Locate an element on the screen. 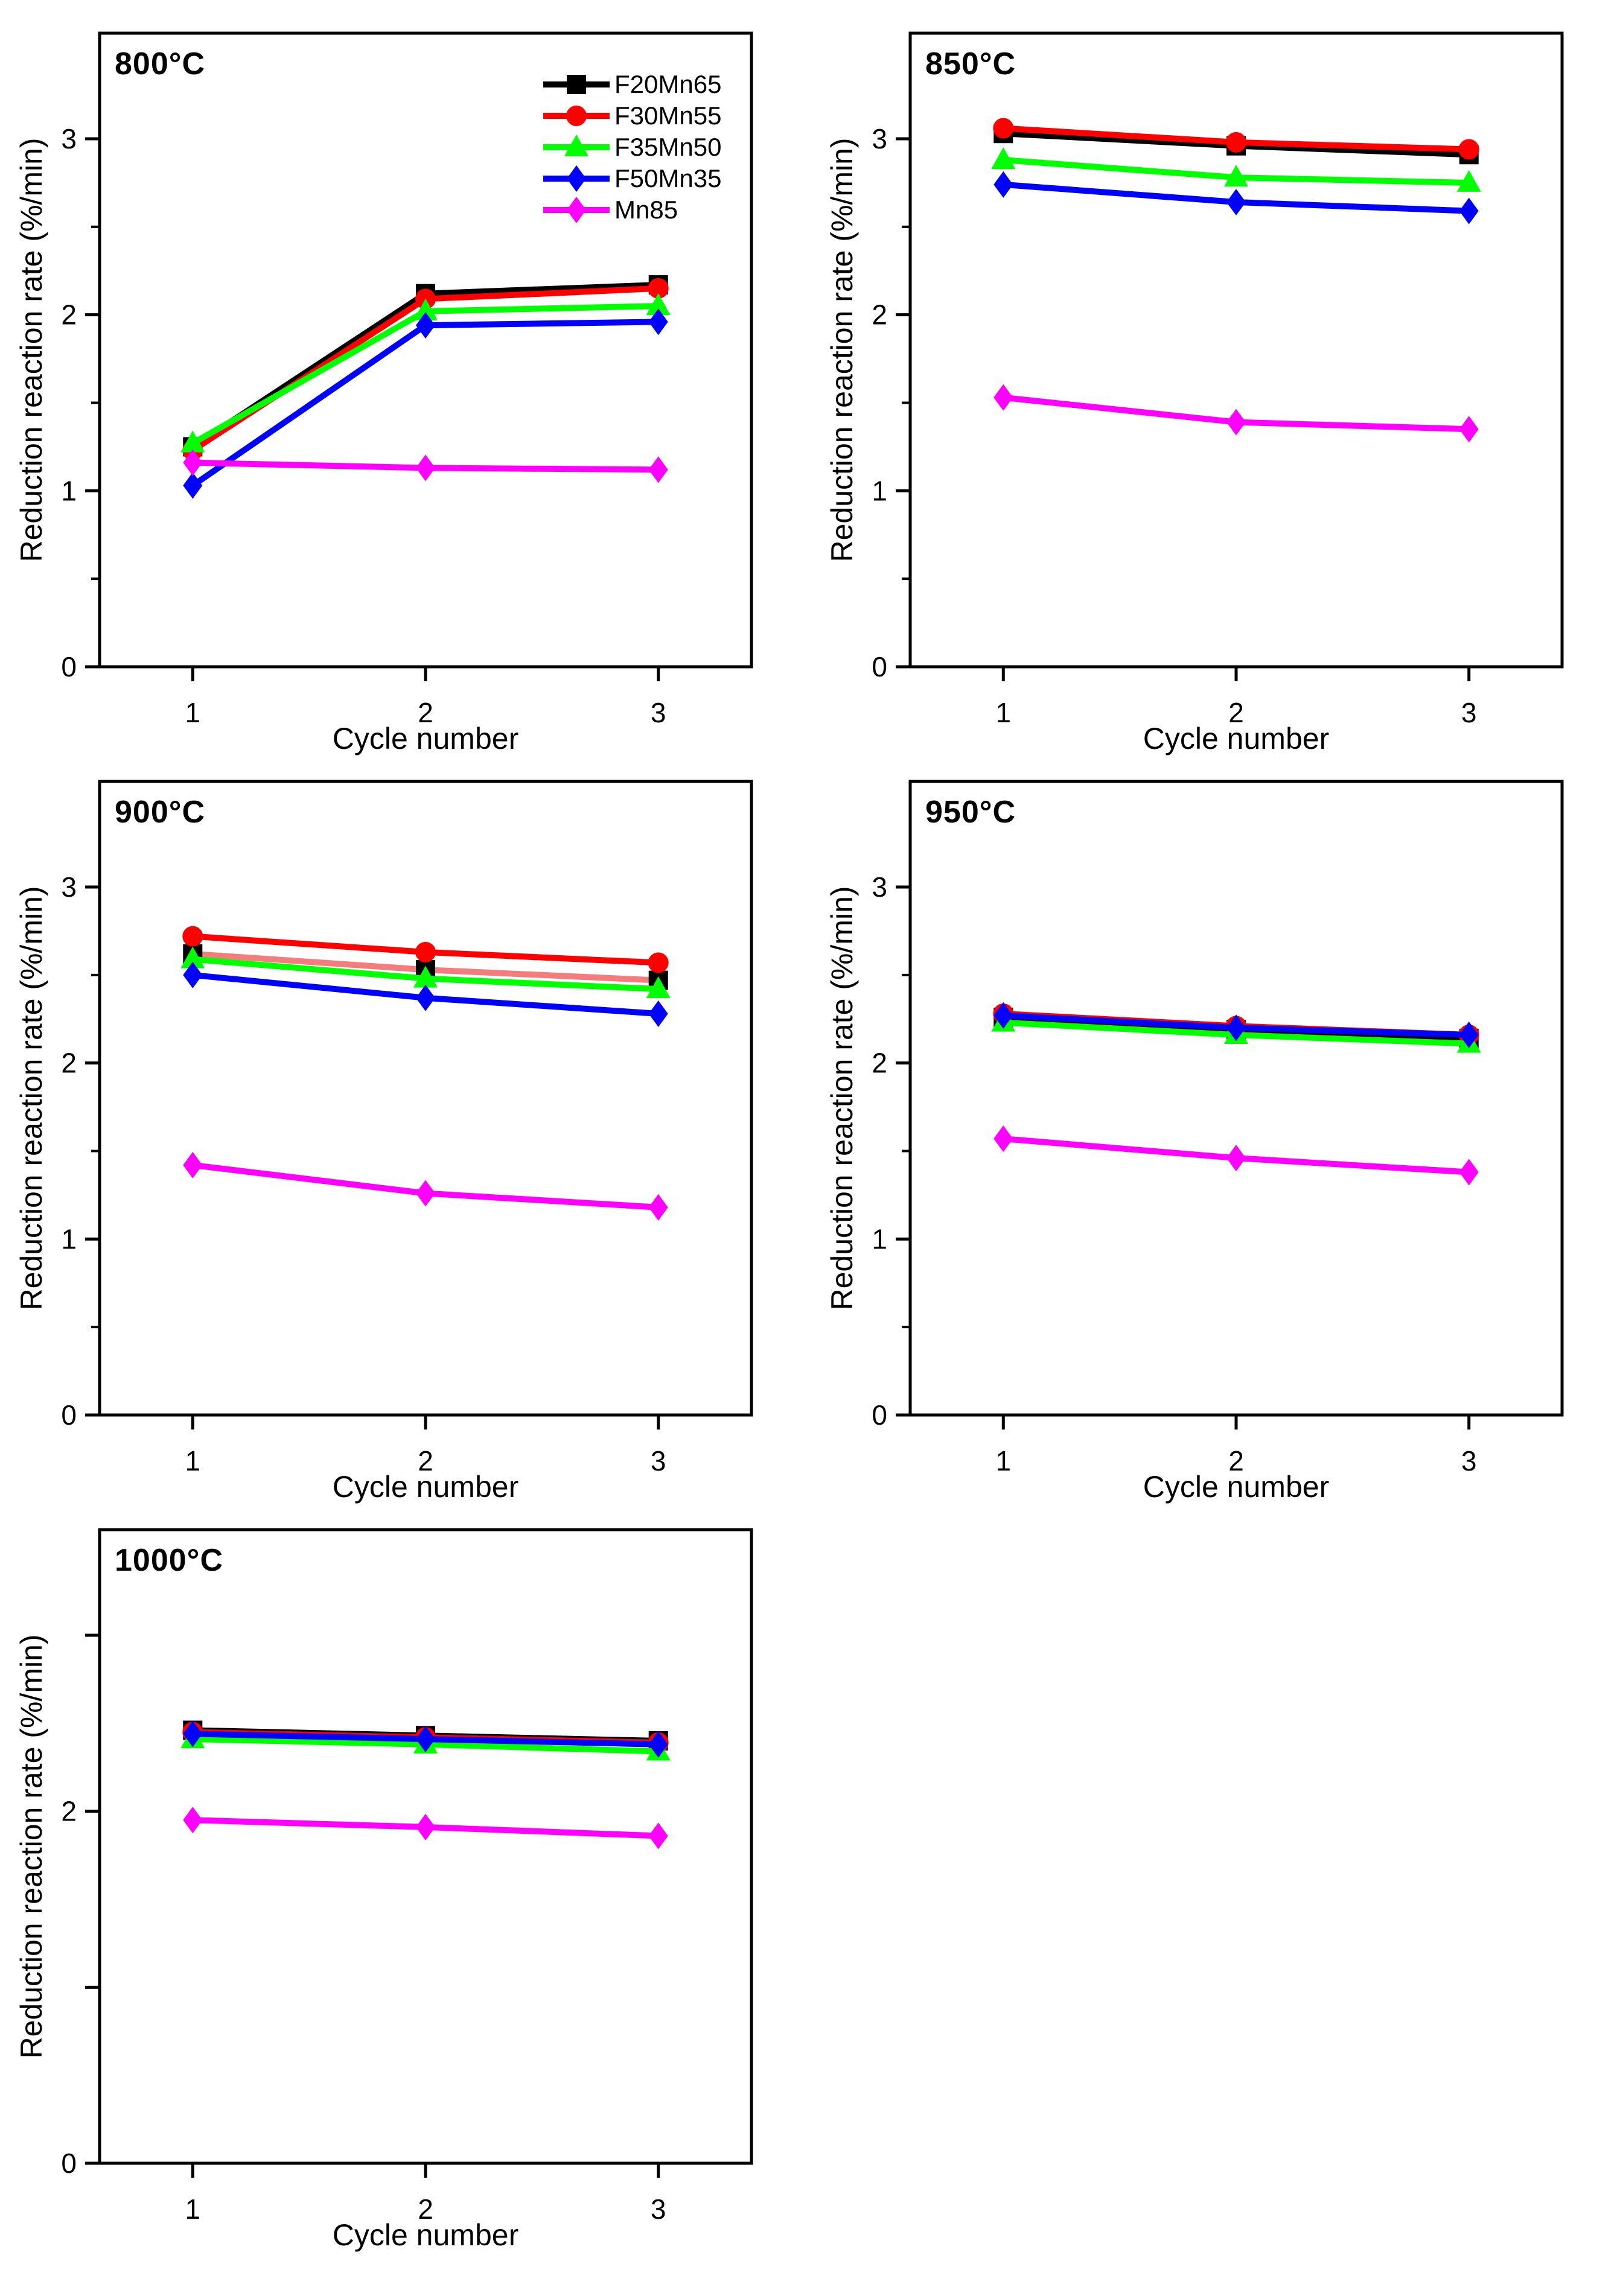  plot-800c: 0 1 2 3 1 2 3 F20Mn65 F30Mn55 F35Mn50 F50Mn35 Mn85 is located at coordinates (407, 379).